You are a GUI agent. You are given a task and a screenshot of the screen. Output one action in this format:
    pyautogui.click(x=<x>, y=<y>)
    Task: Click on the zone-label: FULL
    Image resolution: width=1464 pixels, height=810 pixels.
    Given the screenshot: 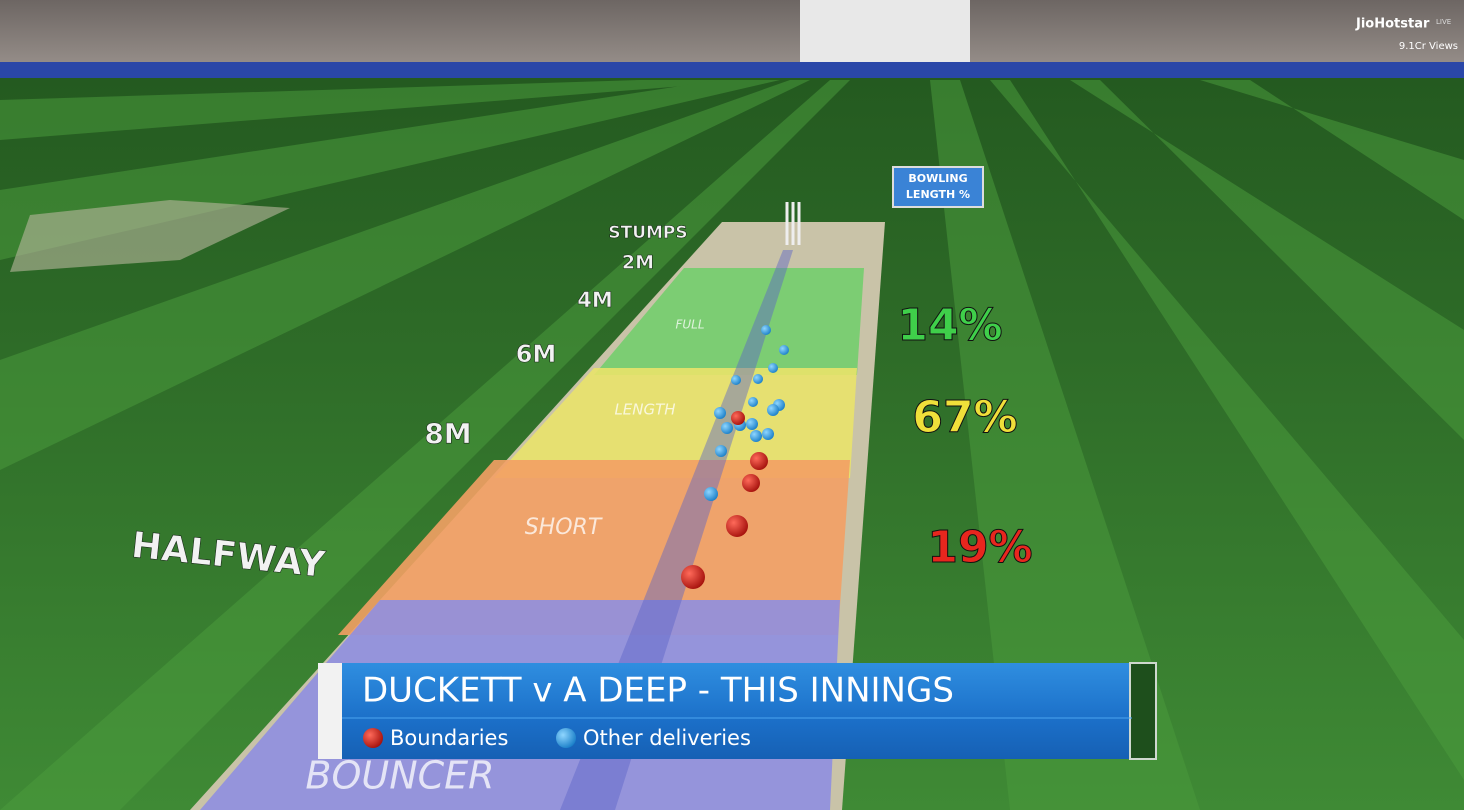 What is the action you would take?
    pyautogui.click(x=689, y=325)
    